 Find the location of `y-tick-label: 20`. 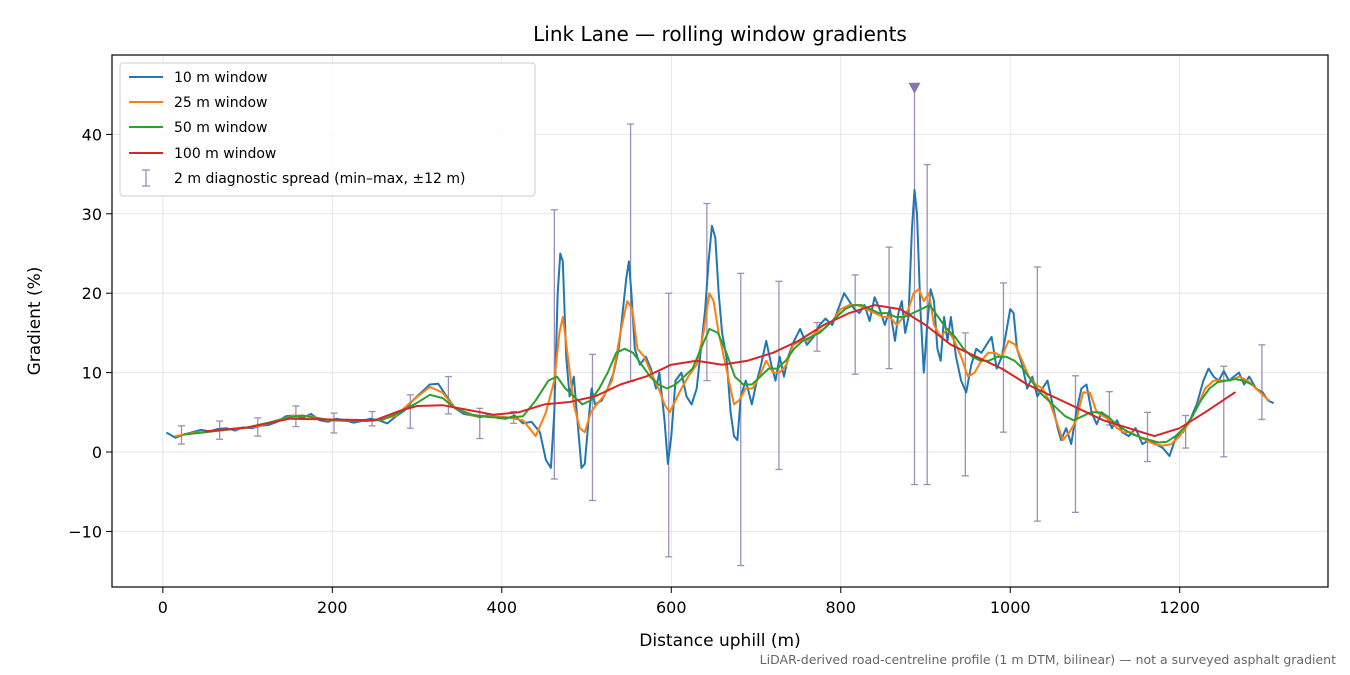

y-tick-label: 20 is located at coordinates (92, 293).